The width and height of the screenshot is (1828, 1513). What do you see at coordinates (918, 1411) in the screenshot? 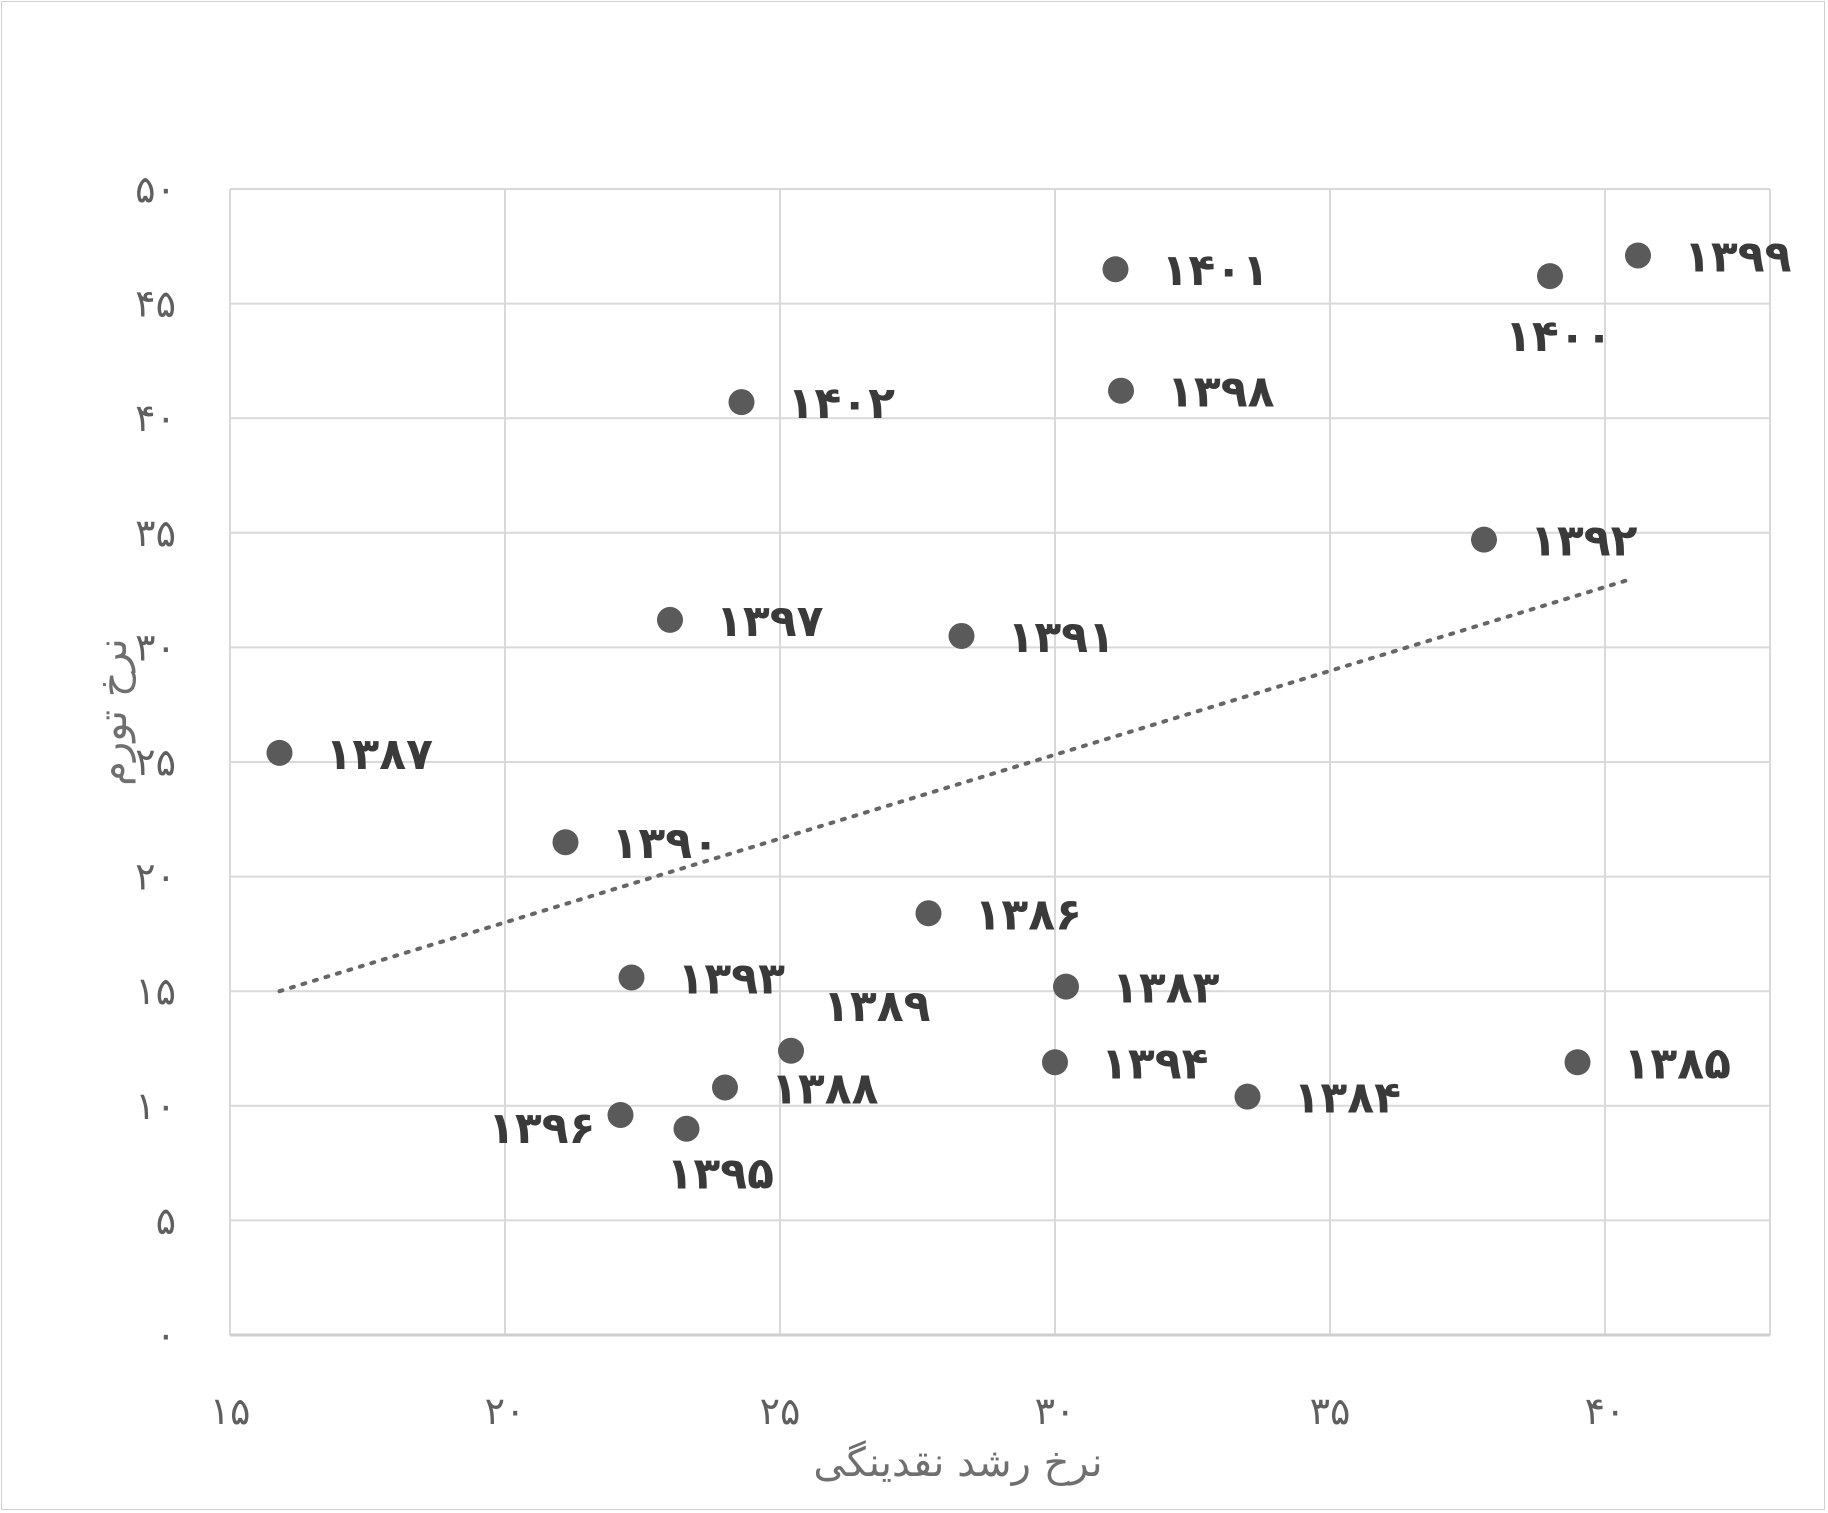
I see `x-tick-labels: ۱۵ ۲۰ ۲۵ ۳۰ ۳۵ ۴۰` at bounding box center [918, 1411].